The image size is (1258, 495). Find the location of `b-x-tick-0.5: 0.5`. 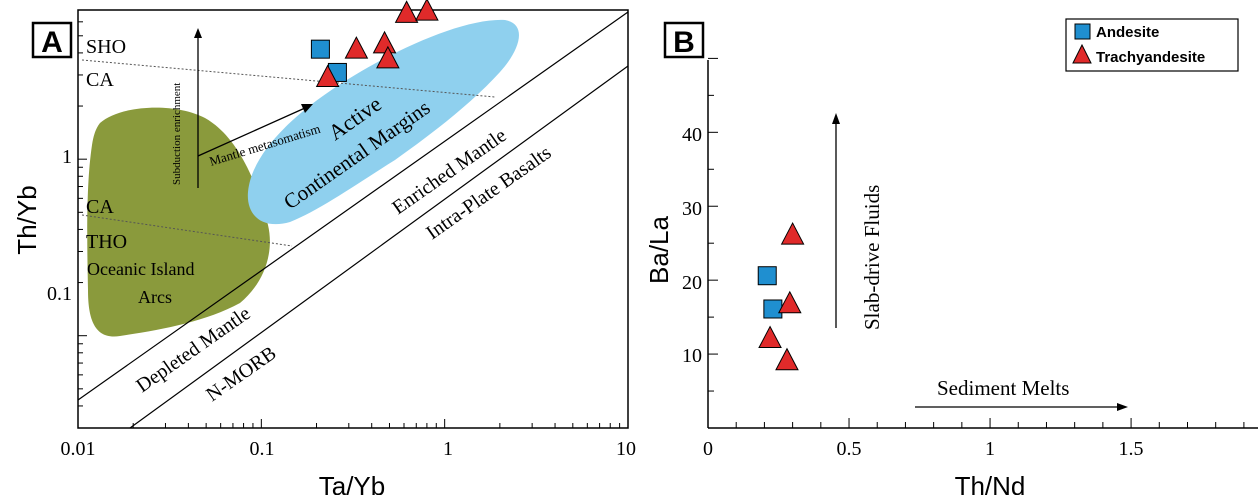

b-x-tick-0.5: 0.5 is located at coordinates (849, 449).